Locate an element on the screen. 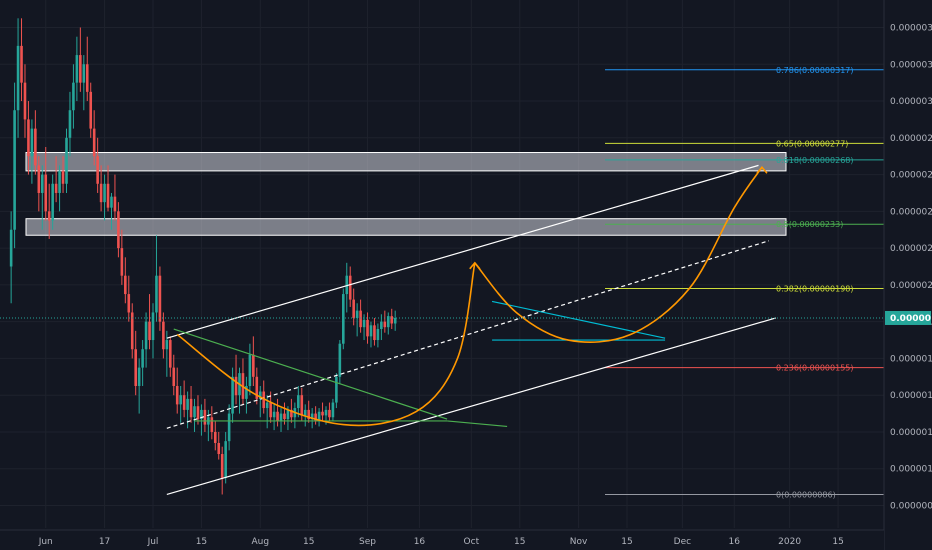 The height and width of the screenshot is (550, 932). price-tick-label: 0.00000260 is located at coordinates (911, 176).